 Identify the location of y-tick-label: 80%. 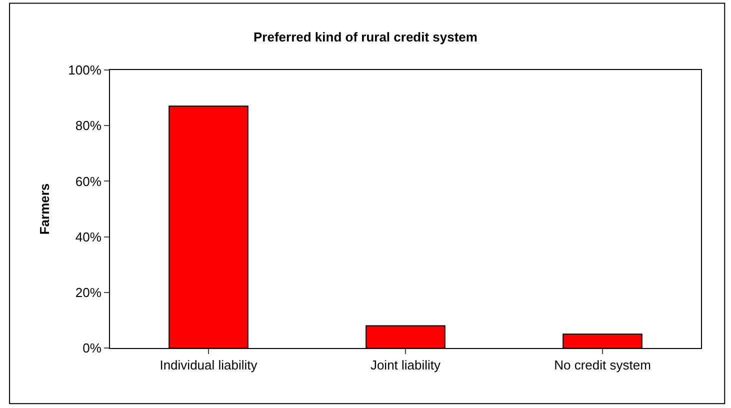
(88, 126).